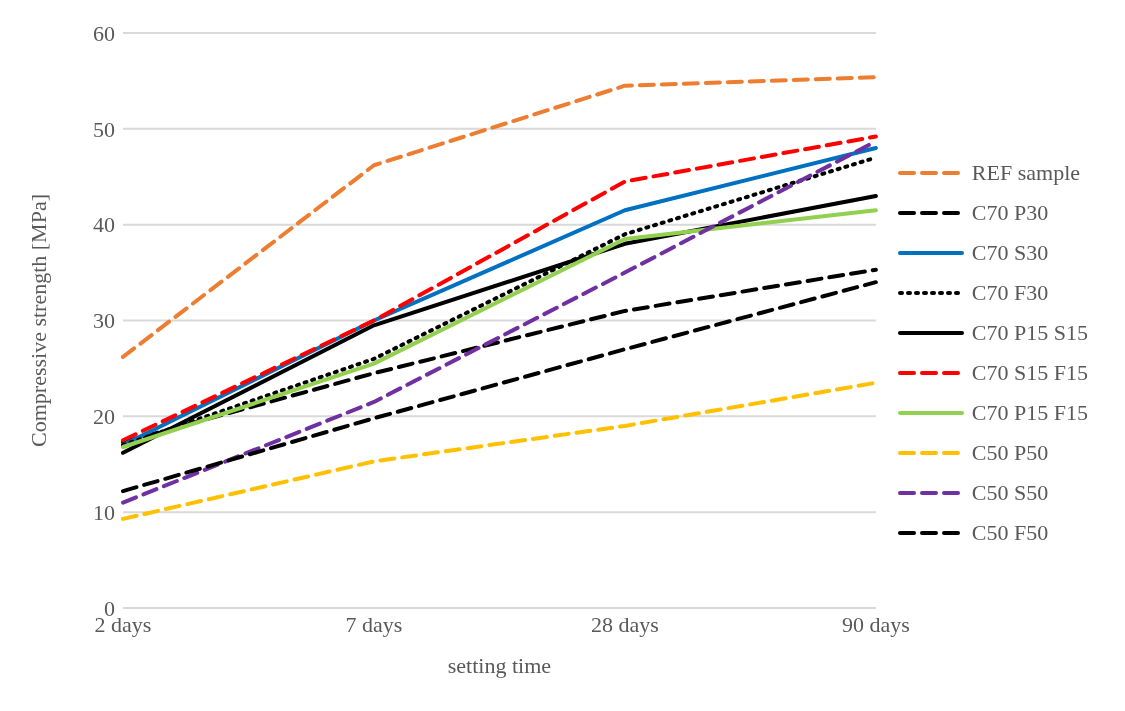 The height and width of the screenshot is (711, 1125). Describe the element at coordinates (374, 624) in the screenshot. I see `x-tick-label: 7 days` at that location.